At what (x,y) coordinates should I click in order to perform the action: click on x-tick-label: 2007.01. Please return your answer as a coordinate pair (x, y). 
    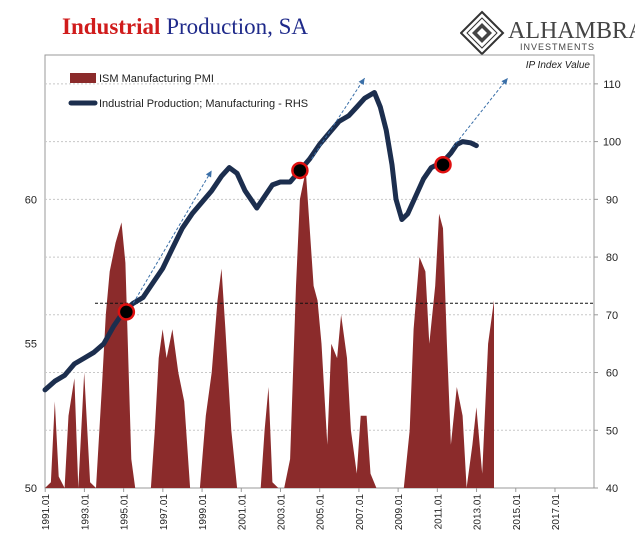
    Looking at the image, I should click on (360, 512).